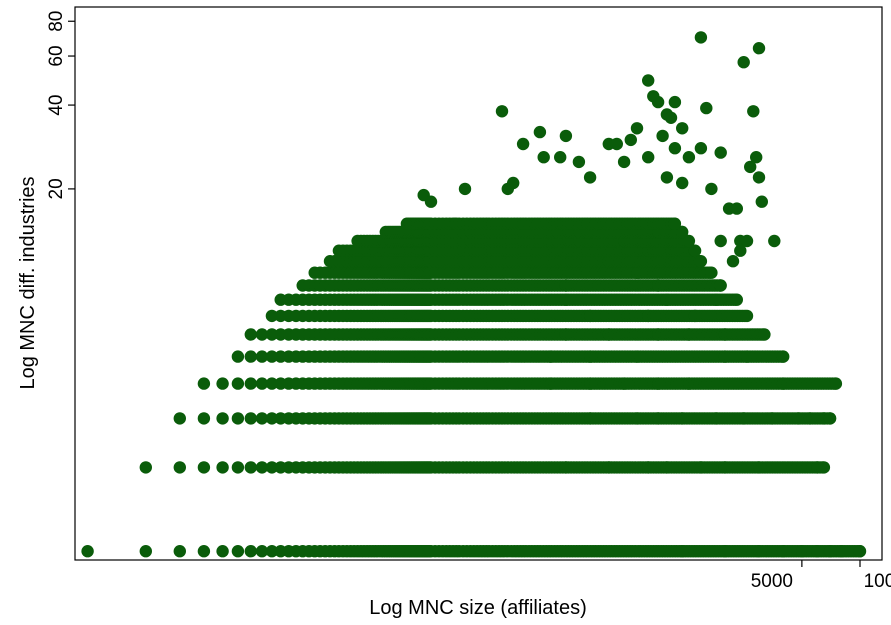 Image resolution: width=891 pixels, height=625 pixels. I want to click on x-tick-label: 5000, so click(772, 581).